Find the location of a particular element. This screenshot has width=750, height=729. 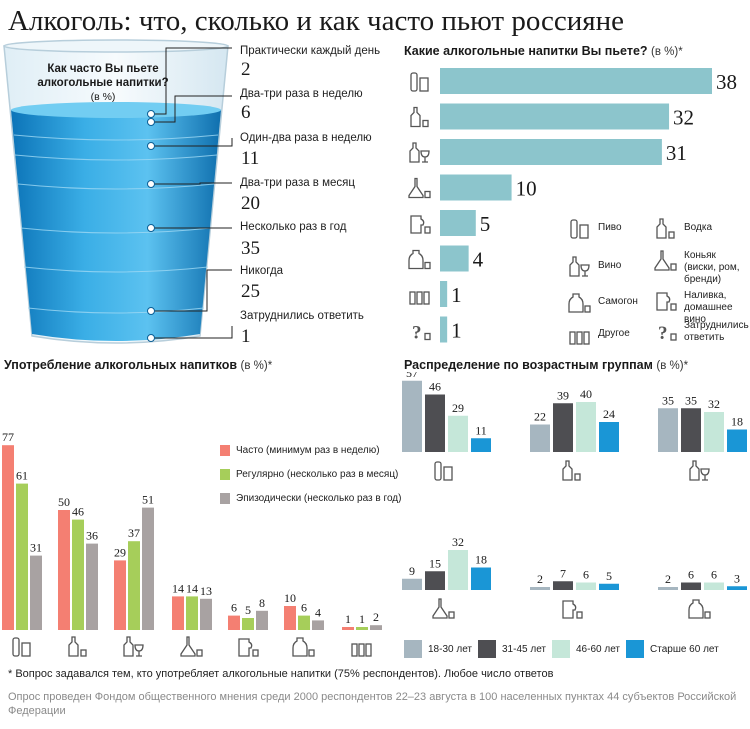

glass-question-unit: (в %) is located at coordinates (103, 97).